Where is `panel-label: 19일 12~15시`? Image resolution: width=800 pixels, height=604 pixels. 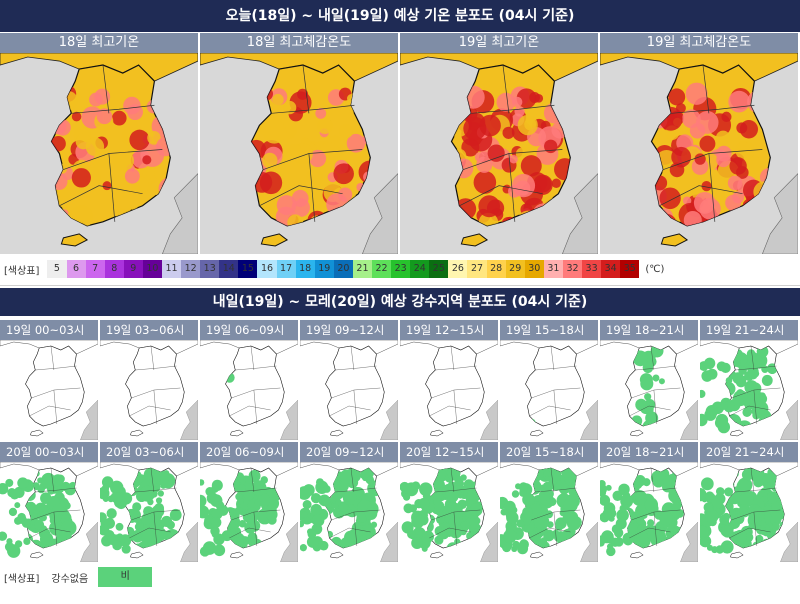
panel-label: 19일 12~15시 is located at coordinates (449, 330).